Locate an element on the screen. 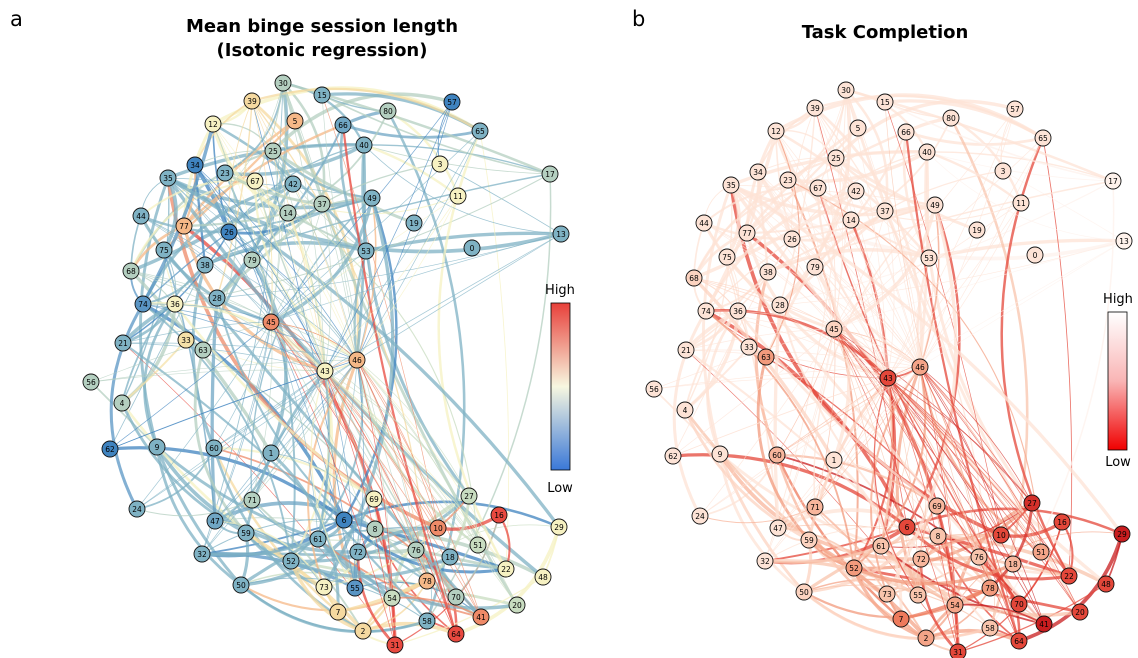 The image size is (1138, 658). node-label: 45 is located at coordinates (834, 329).